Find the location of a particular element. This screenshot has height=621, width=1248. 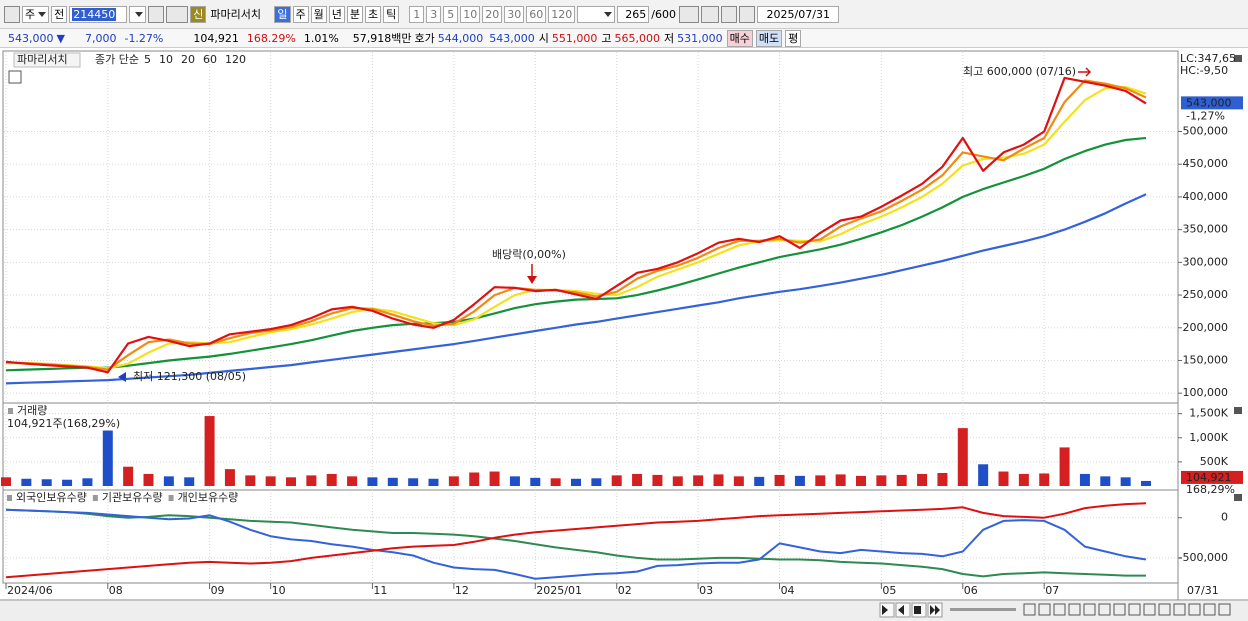

bid-label: 호가 is located at coordinates (424, 38).